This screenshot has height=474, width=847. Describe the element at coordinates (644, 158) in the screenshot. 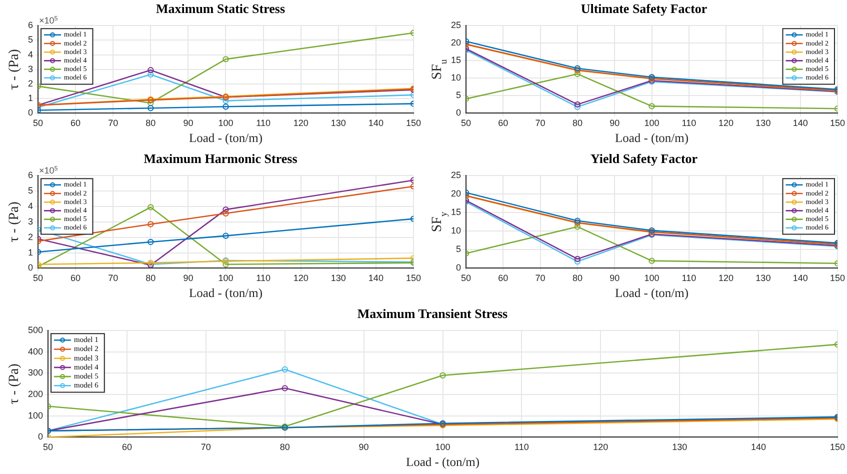

I see `chart-title: Yield Safety Factor` at that location.